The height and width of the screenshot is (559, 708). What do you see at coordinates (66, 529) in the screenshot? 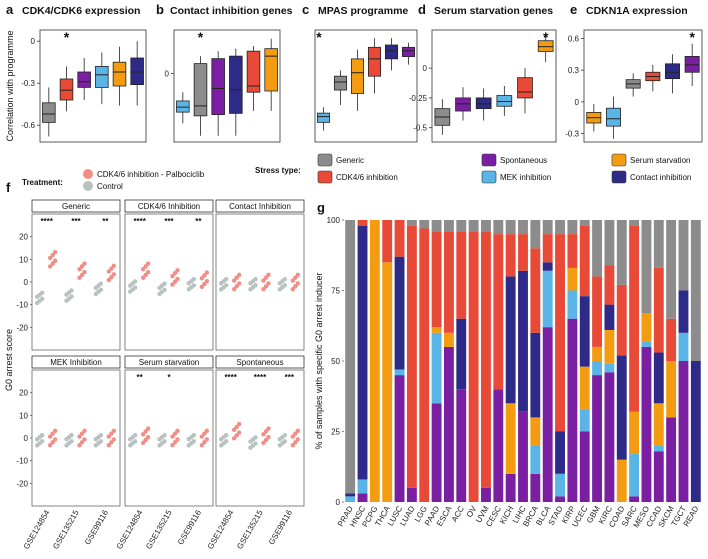
I see `x-tick-label: GSE135215` at bounding box center [66, 529].